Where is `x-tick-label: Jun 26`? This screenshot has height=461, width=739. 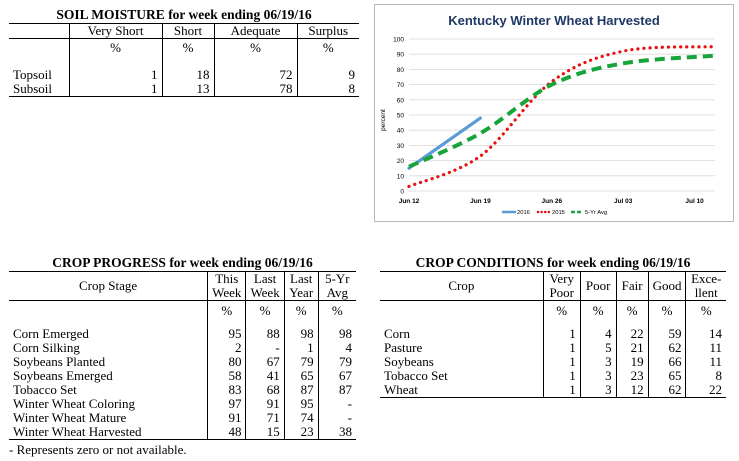 x-tick-label: Jun 26 is located at coordinates (552, 201).